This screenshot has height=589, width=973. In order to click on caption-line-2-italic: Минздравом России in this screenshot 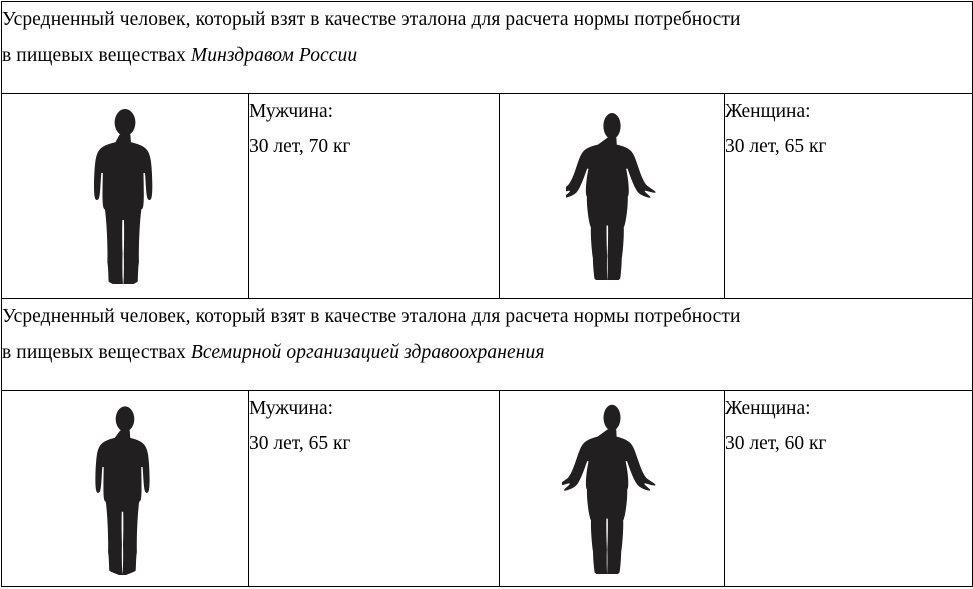, I will do `click(274, 55)`.